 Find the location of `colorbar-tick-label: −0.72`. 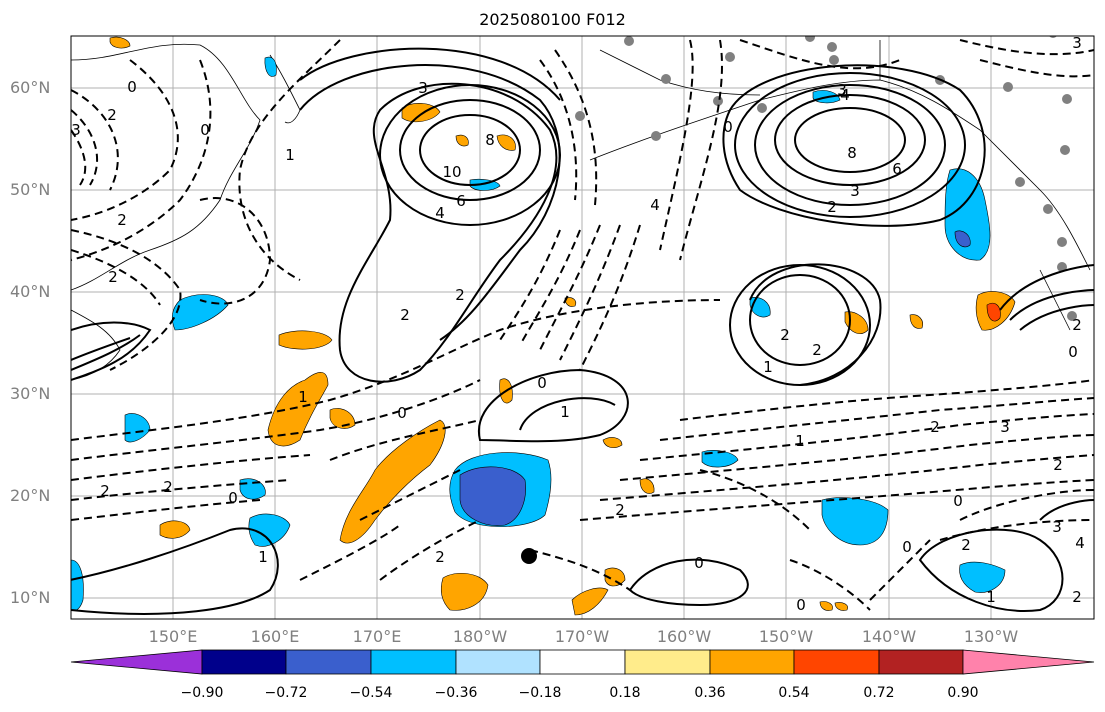

colorbar-tick-label: −0.72 is located at coordinates (286, 693).